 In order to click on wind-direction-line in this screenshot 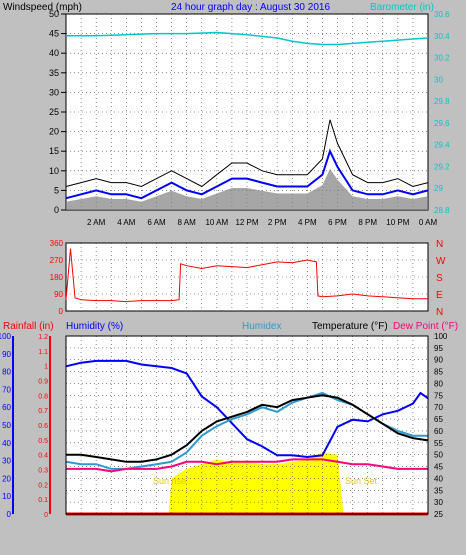, I will do `click(246, 275)`.